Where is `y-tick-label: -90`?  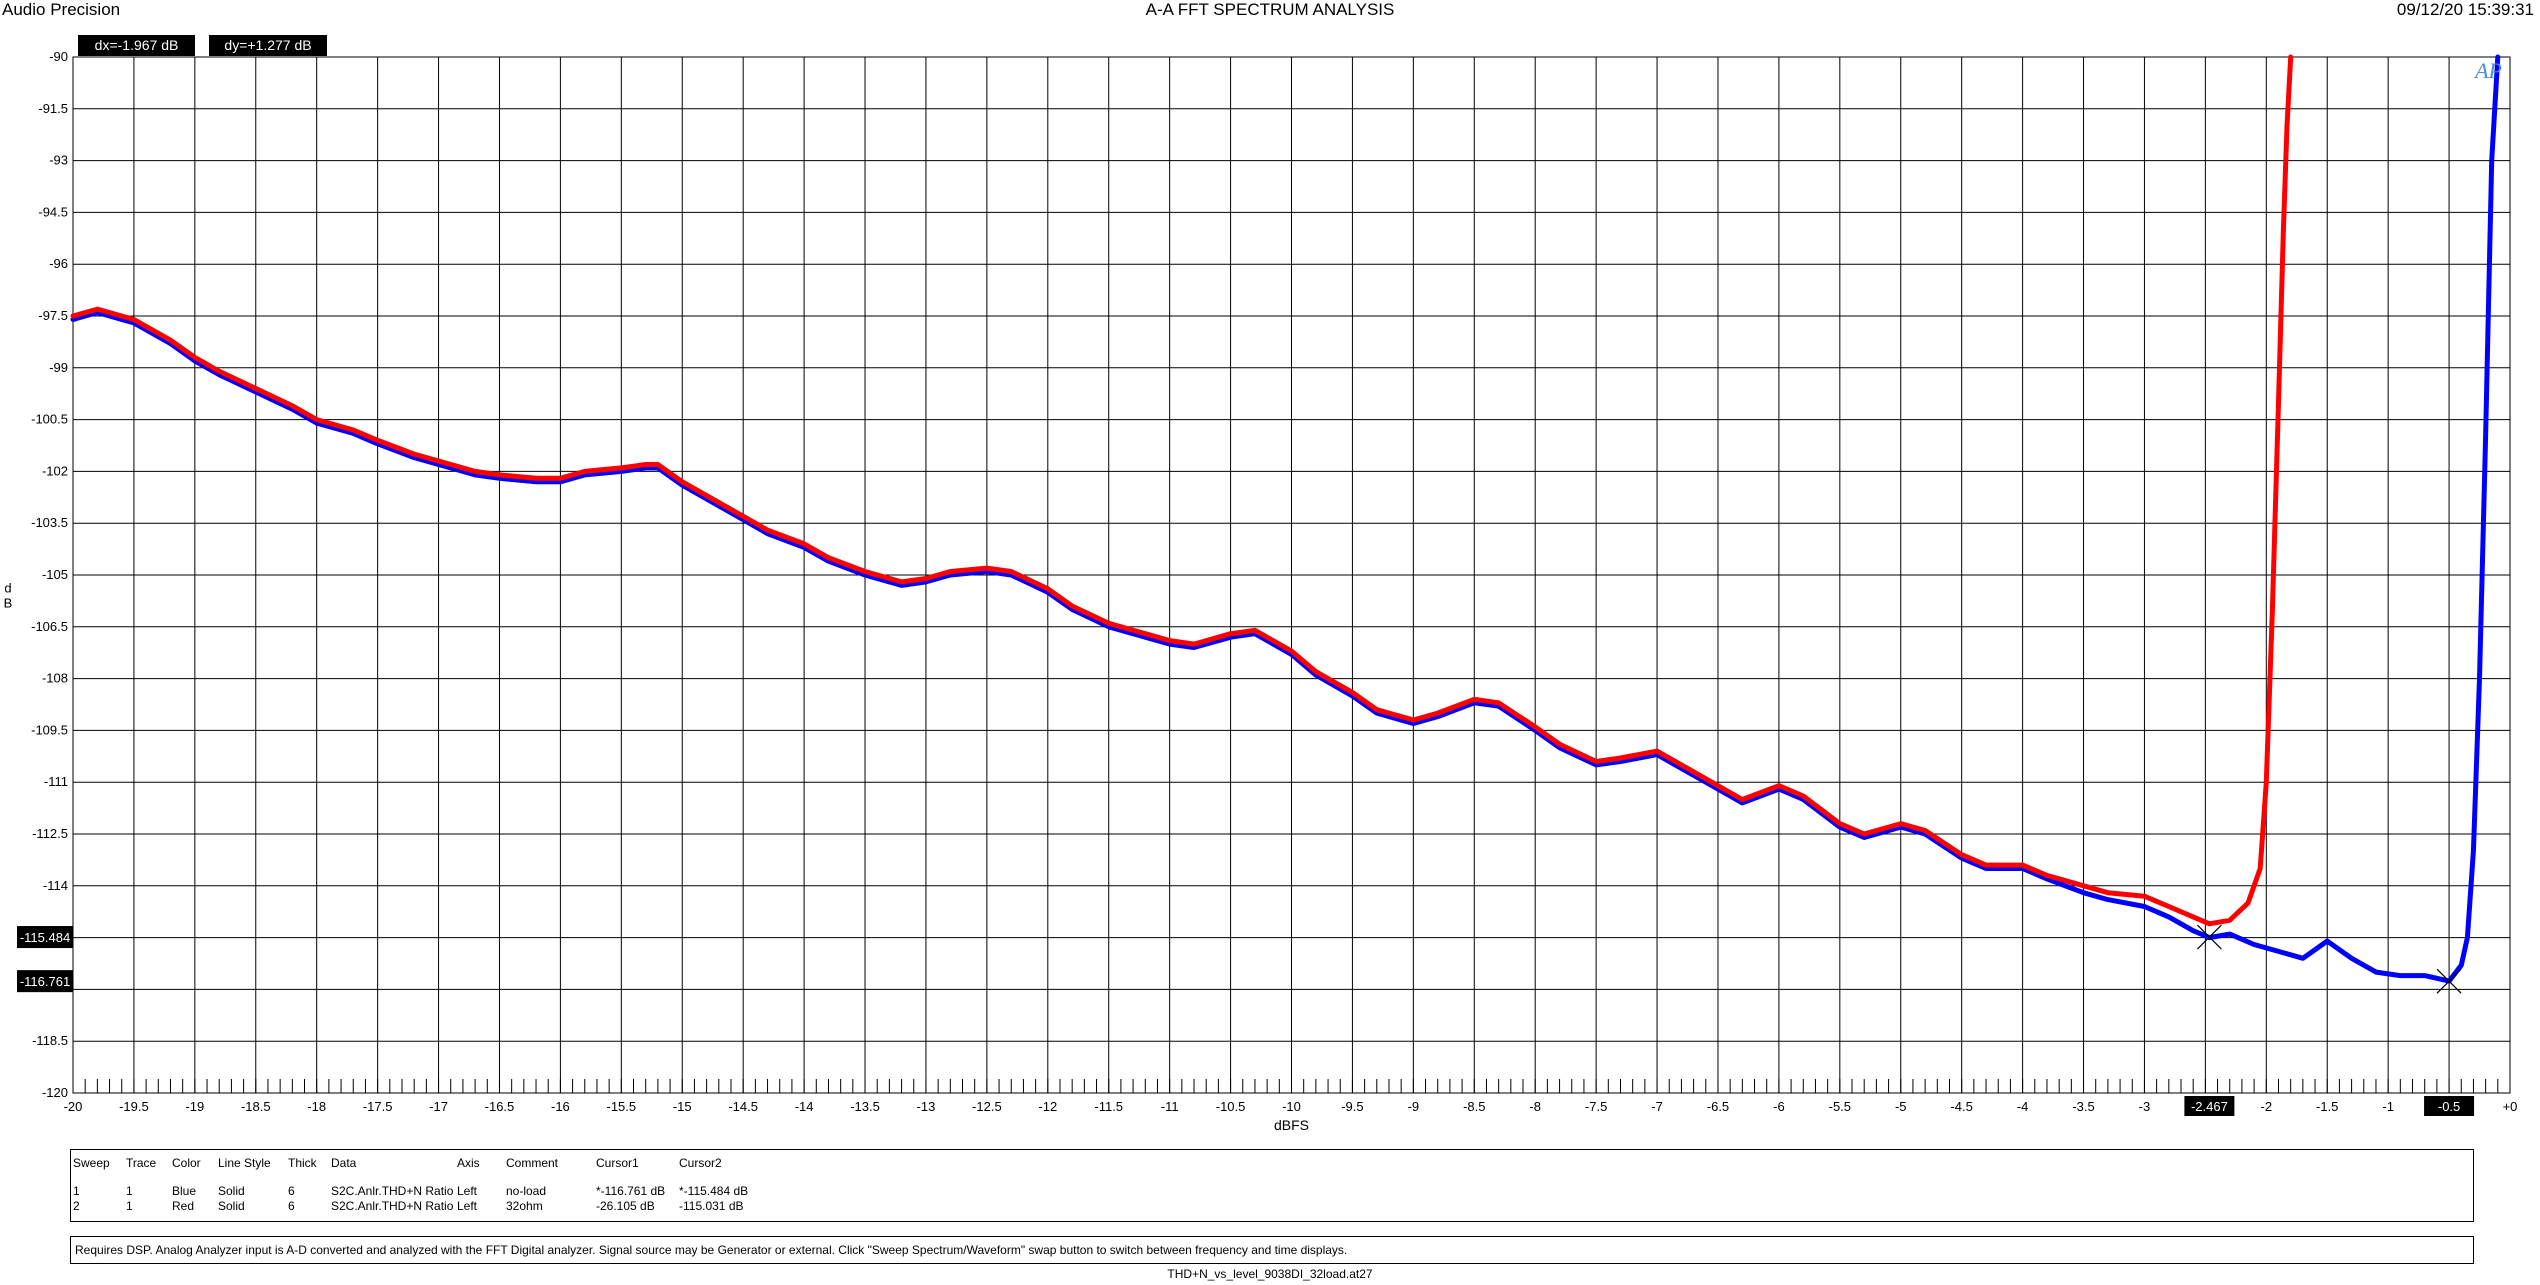 y-tick-label: -90 is located at coordinates (58, 56).